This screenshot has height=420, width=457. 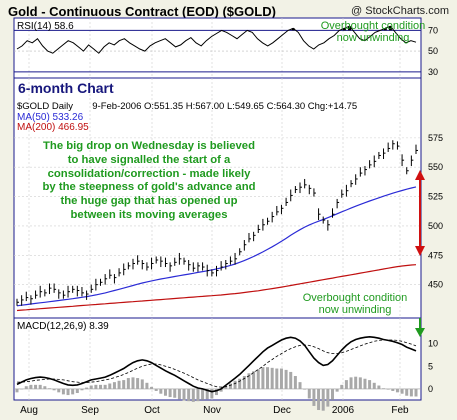 I want to click on rsi-label: RSI(14) 58.6, so click(x=45, y=26).